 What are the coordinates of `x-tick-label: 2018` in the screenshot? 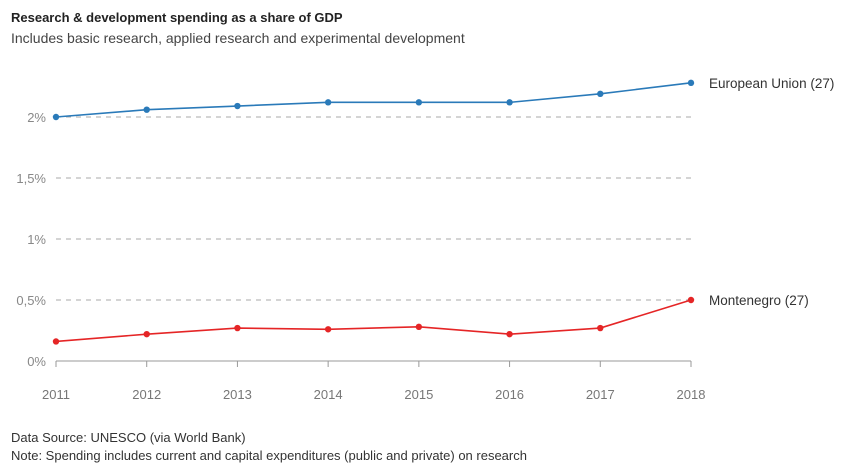 It's located at (691, 394).